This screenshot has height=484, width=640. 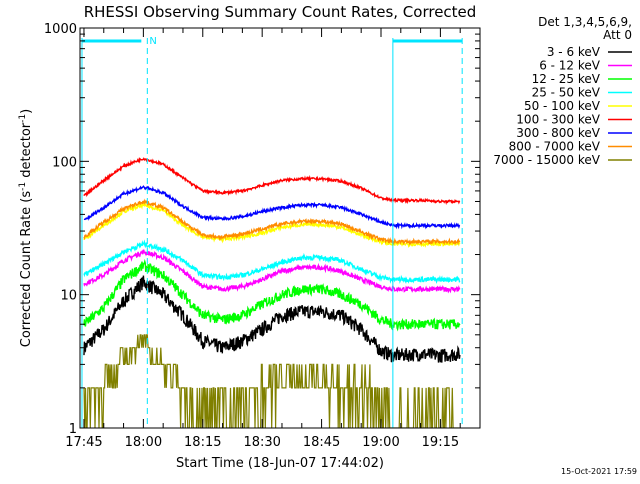 What do you see at coordinates (566, 93) in the screenshot?
I see `legend-label: 25 - 50 keV` at bounding box center [566, 93].